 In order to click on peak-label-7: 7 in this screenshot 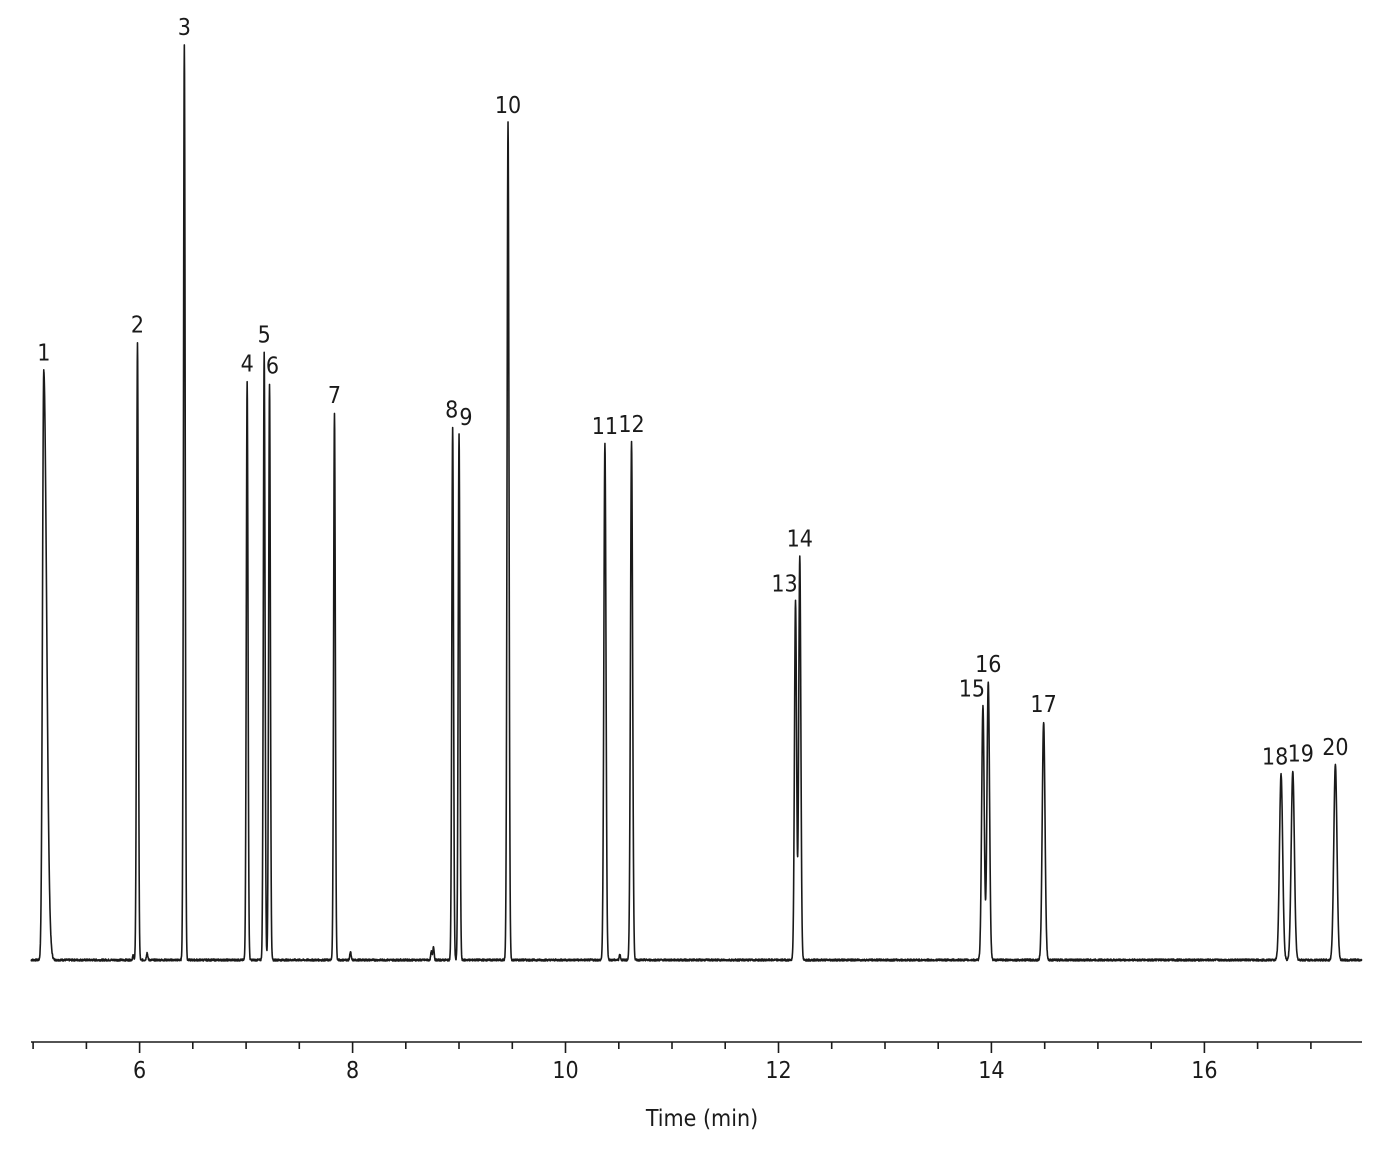, I will do `click(334, 396)`.